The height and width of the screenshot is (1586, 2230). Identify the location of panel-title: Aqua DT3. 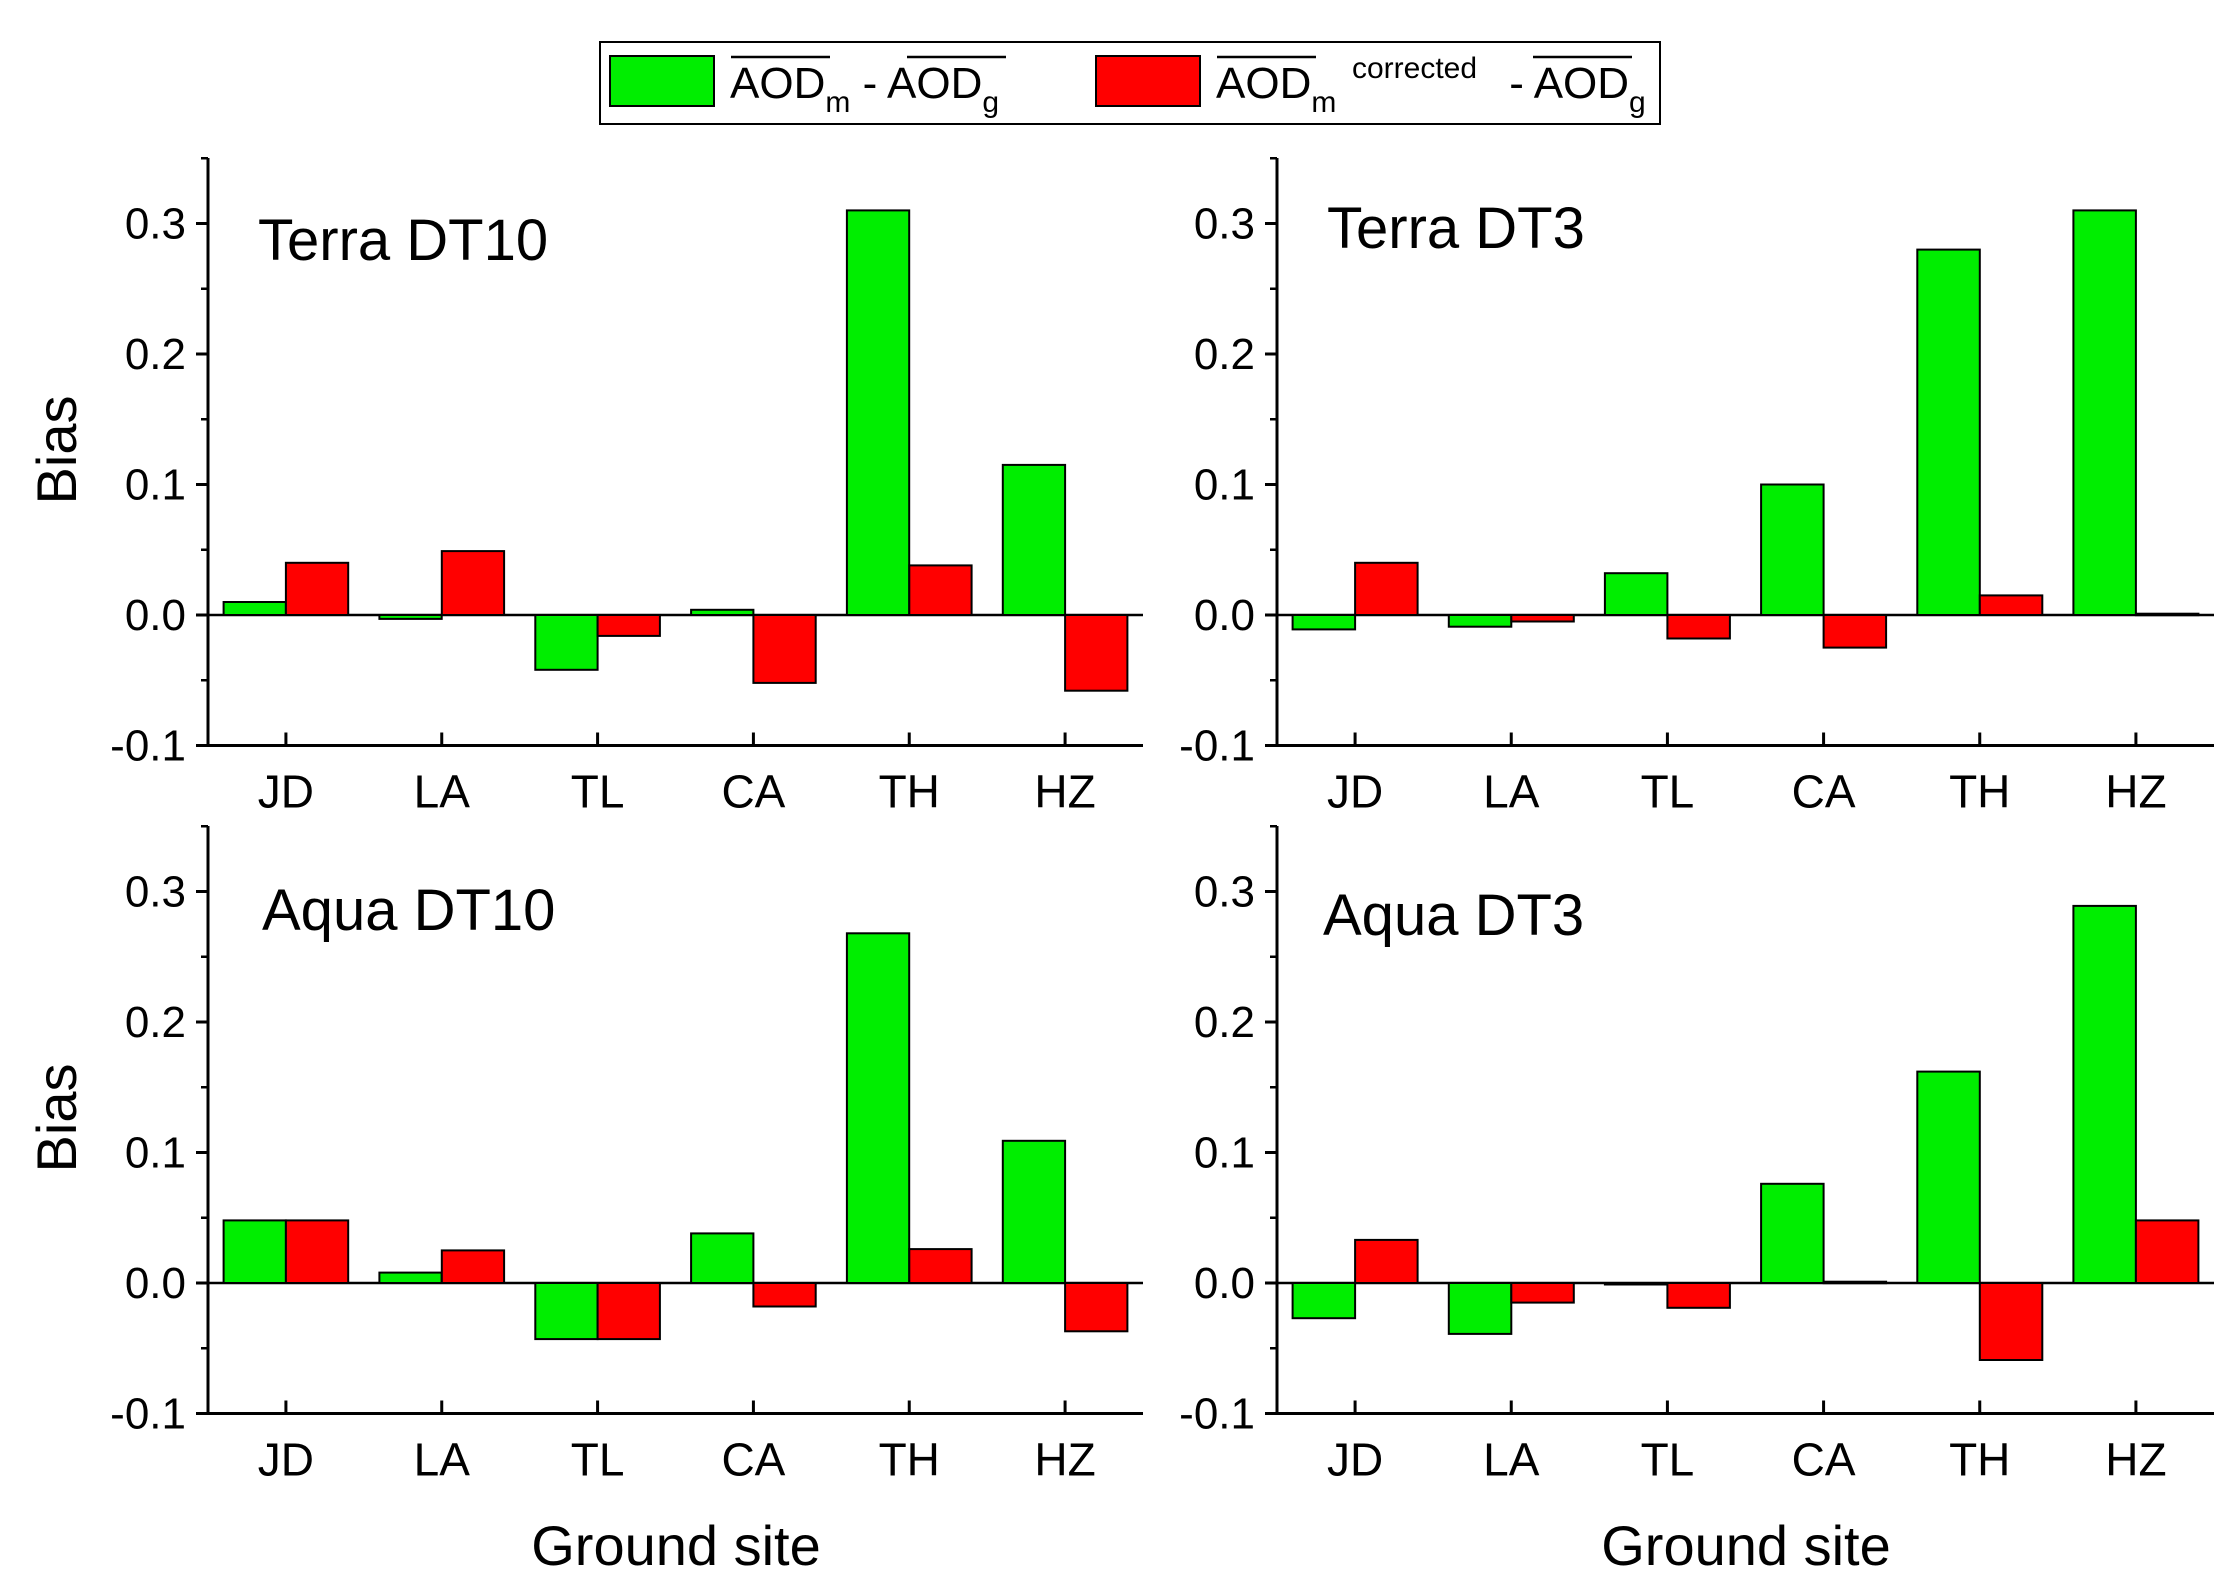
(1453, 915).